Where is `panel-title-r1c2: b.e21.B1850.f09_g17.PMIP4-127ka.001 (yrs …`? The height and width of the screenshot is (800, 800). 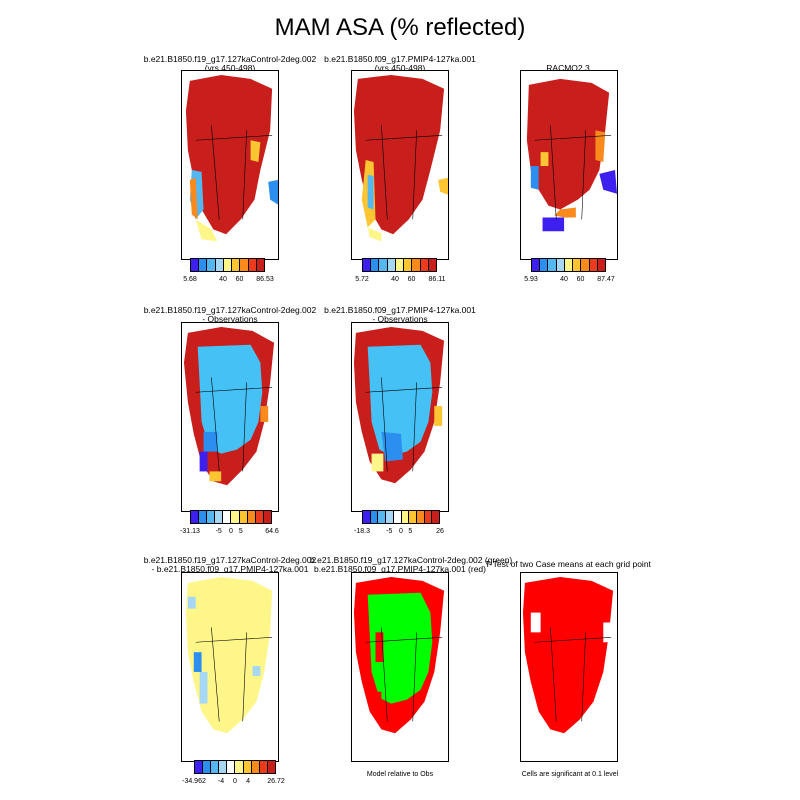 panel-title-r1c2: b.e21.B1850.f09_g17.PMIP4-127ka.001 (yrs … is located at coordinates (400, 63).